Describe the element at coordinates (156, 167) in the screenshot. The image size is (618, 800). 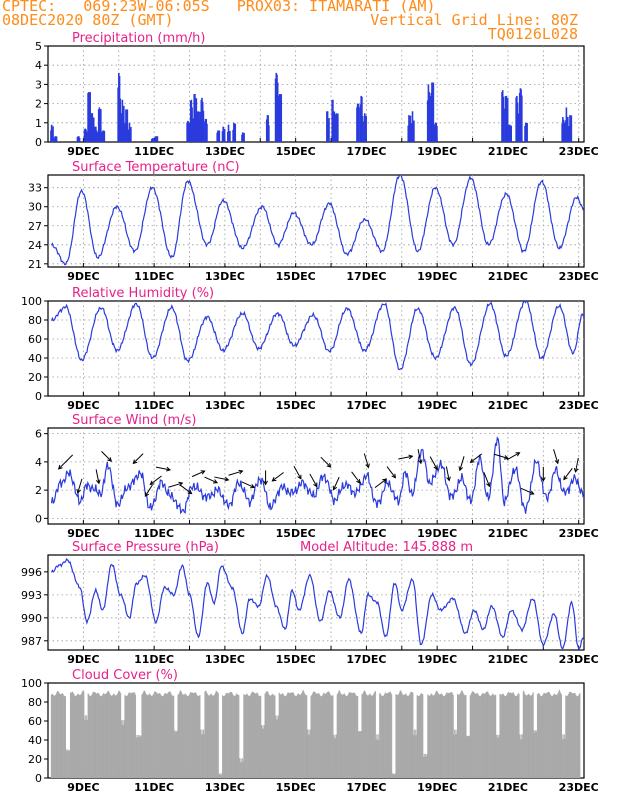
I see `panel-title: Surface Temperature (nC)` at that location.